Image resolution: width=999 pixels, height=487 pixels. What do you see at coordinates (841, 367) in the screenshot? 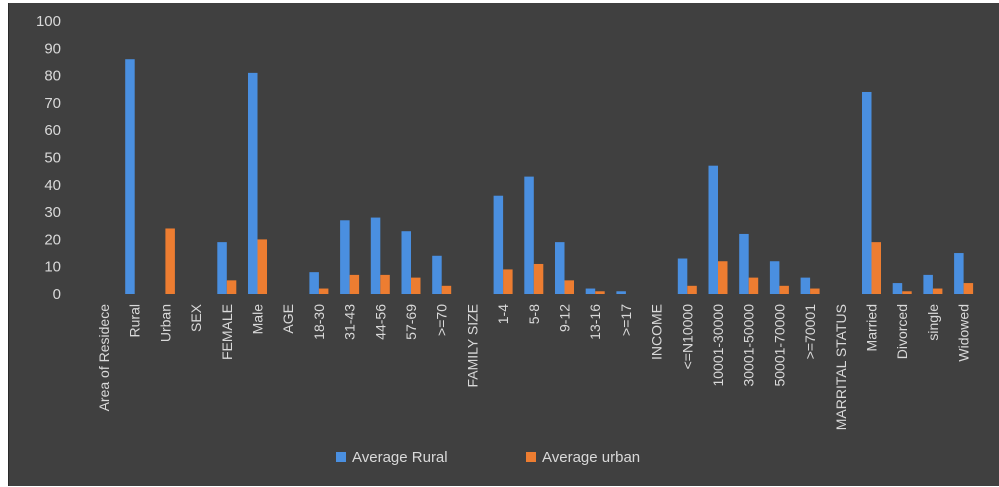
I see `x-category-label: MARRITAL STATUS` at bounding box center [841, 367].